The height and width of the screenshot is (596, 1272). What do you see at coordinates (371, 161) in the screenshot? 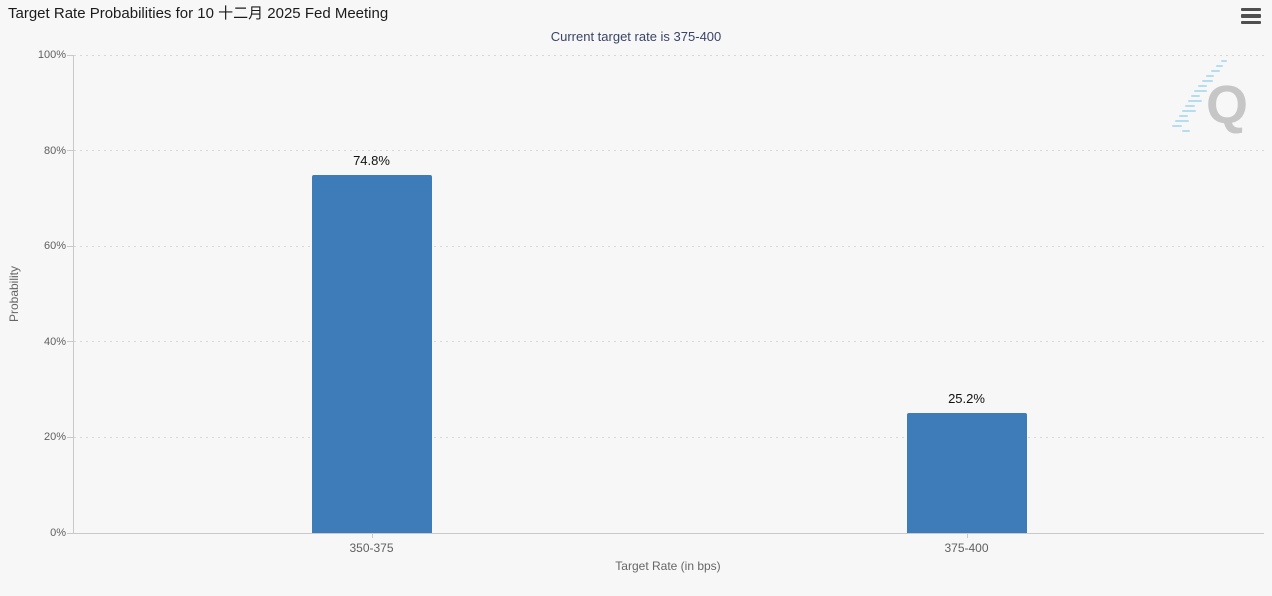
I see `bar-value-label-350-375: 74.8%` at bounding box center [371, 161].